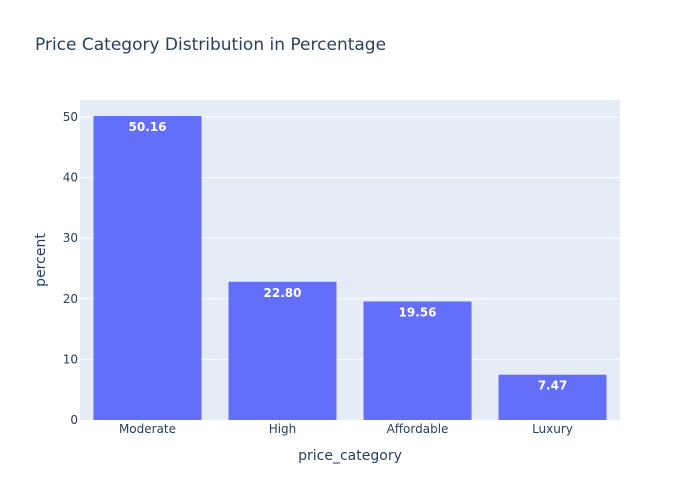 The height and width of the screenshot is (500, 700). Describe the element at coordinates (70, 238) in the screenshot. I see `y-tick-label: 30` at that location.